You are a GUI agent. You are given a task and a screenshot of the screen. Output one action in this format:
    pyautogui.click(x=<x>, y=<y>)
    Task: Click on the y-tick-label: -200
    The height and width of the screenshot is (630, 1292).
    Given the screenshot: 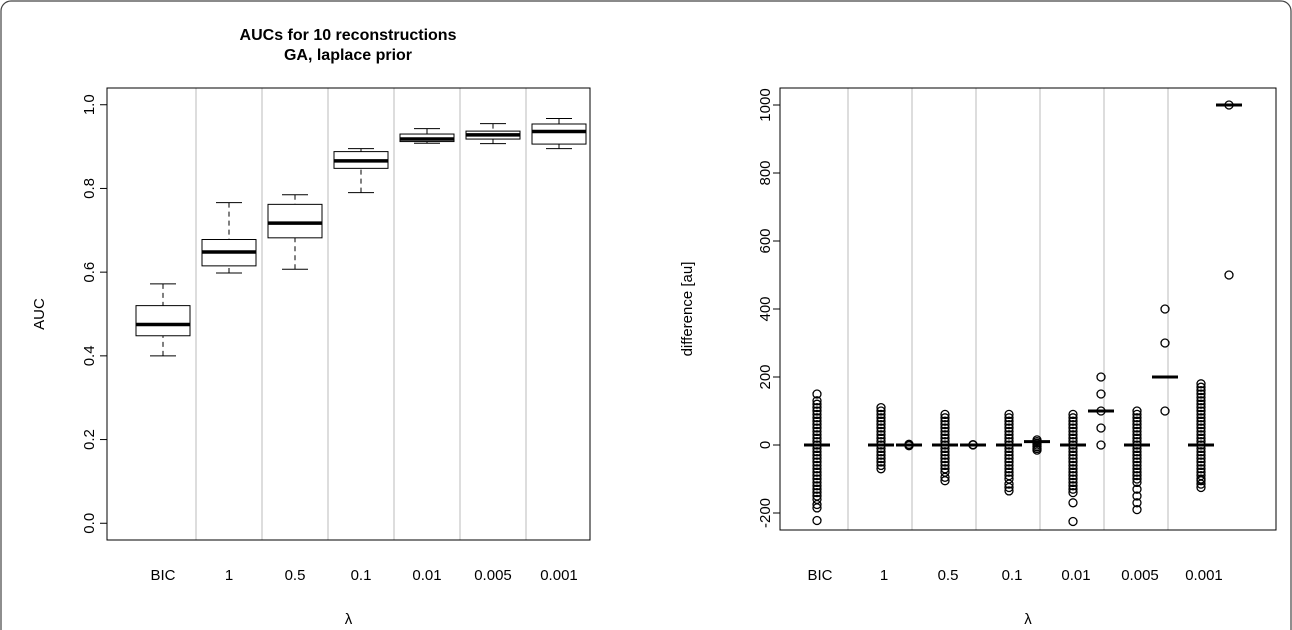 What is the action you would take?
    pyautogui.click(x=765, y=513)
    